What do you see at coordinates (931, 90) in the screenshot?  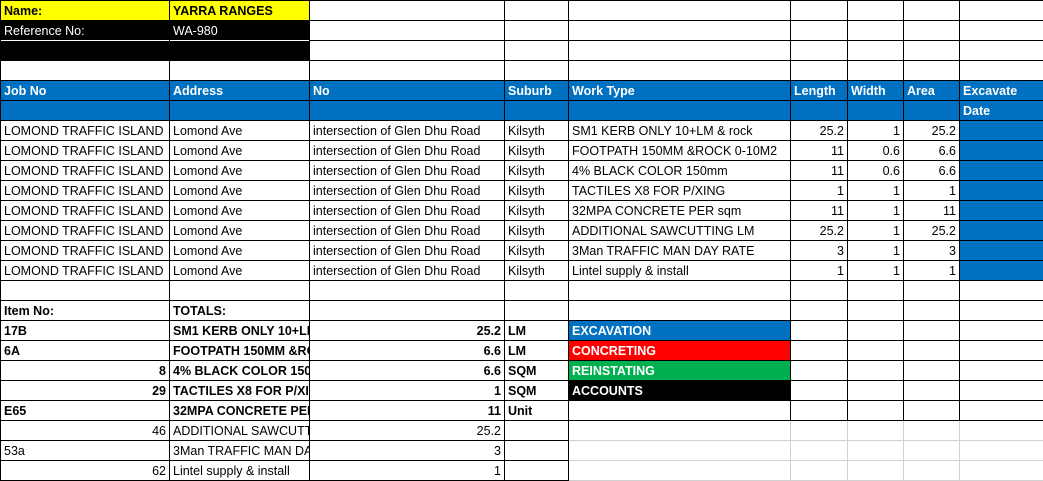 I see `column-header: Area` at bounding box center [931, 90].